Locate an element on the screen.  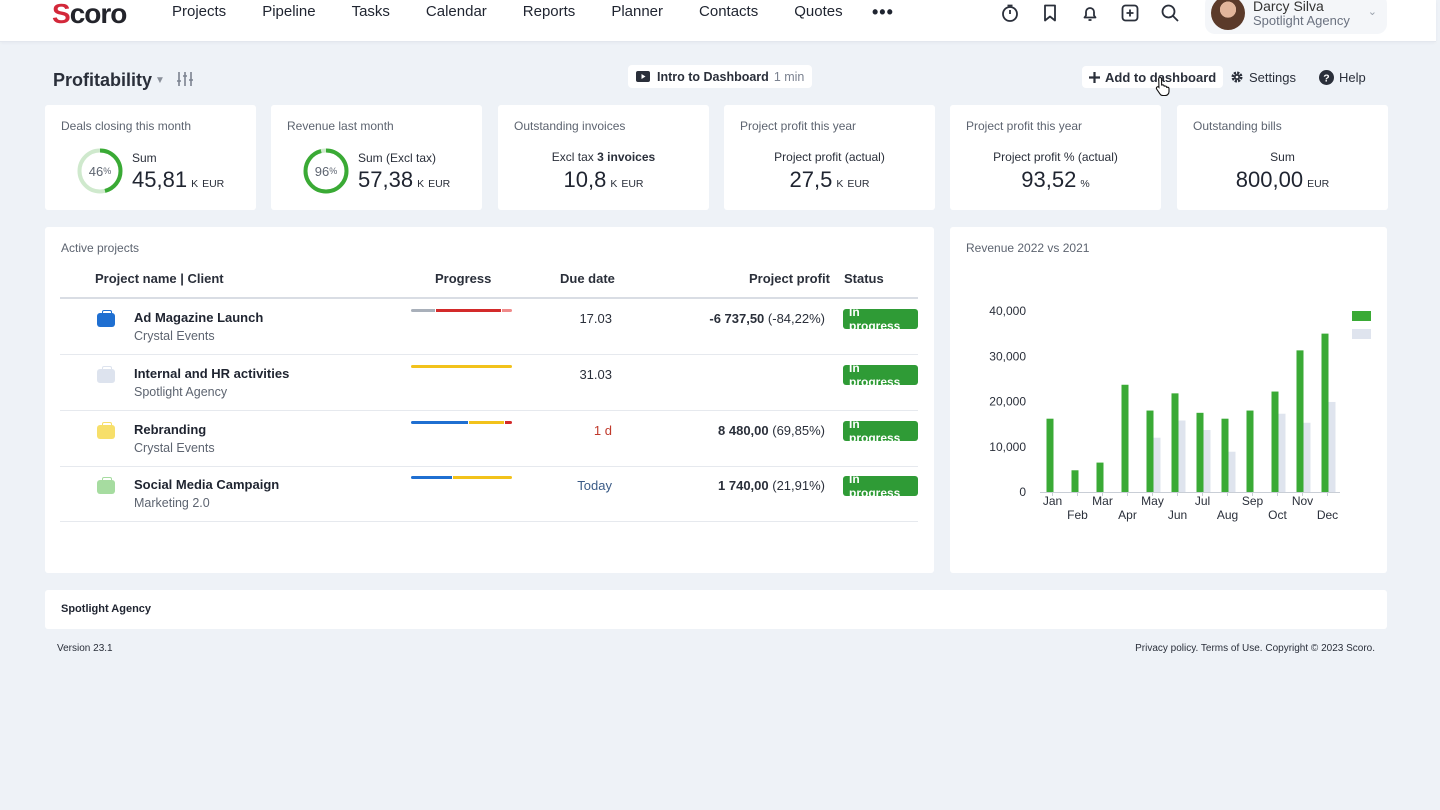
kpi-label: Revenue last month is located at coordinates (340, 126).